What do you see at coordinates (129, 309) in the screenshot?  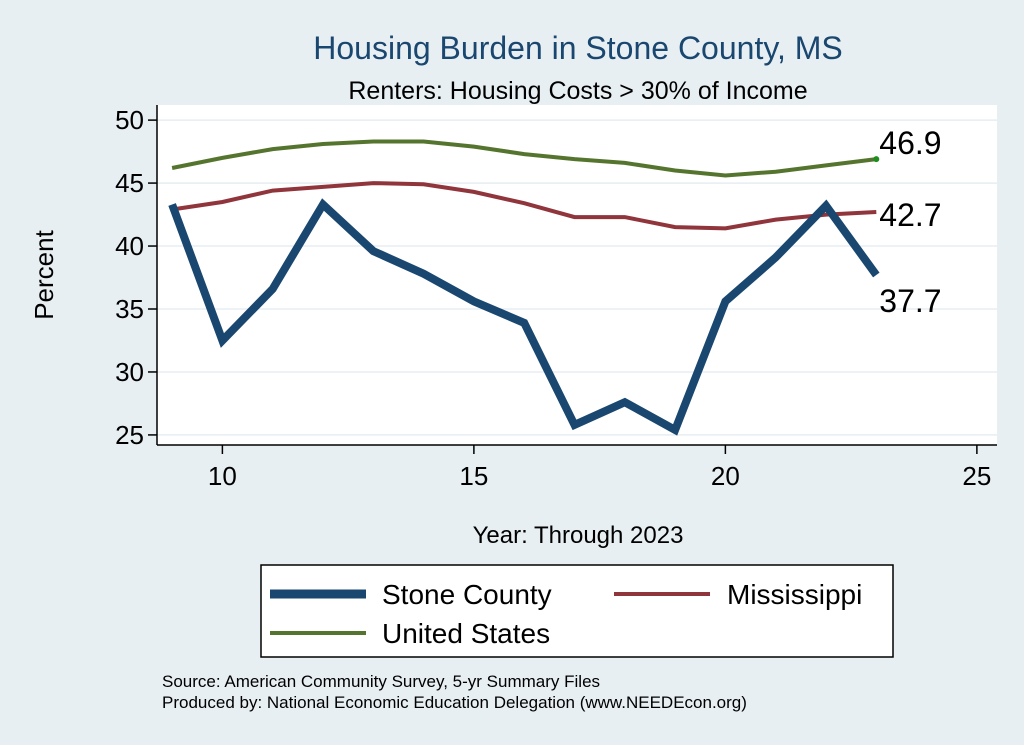 I see `y-tick-label: 35` at bounding box center [129, 309].